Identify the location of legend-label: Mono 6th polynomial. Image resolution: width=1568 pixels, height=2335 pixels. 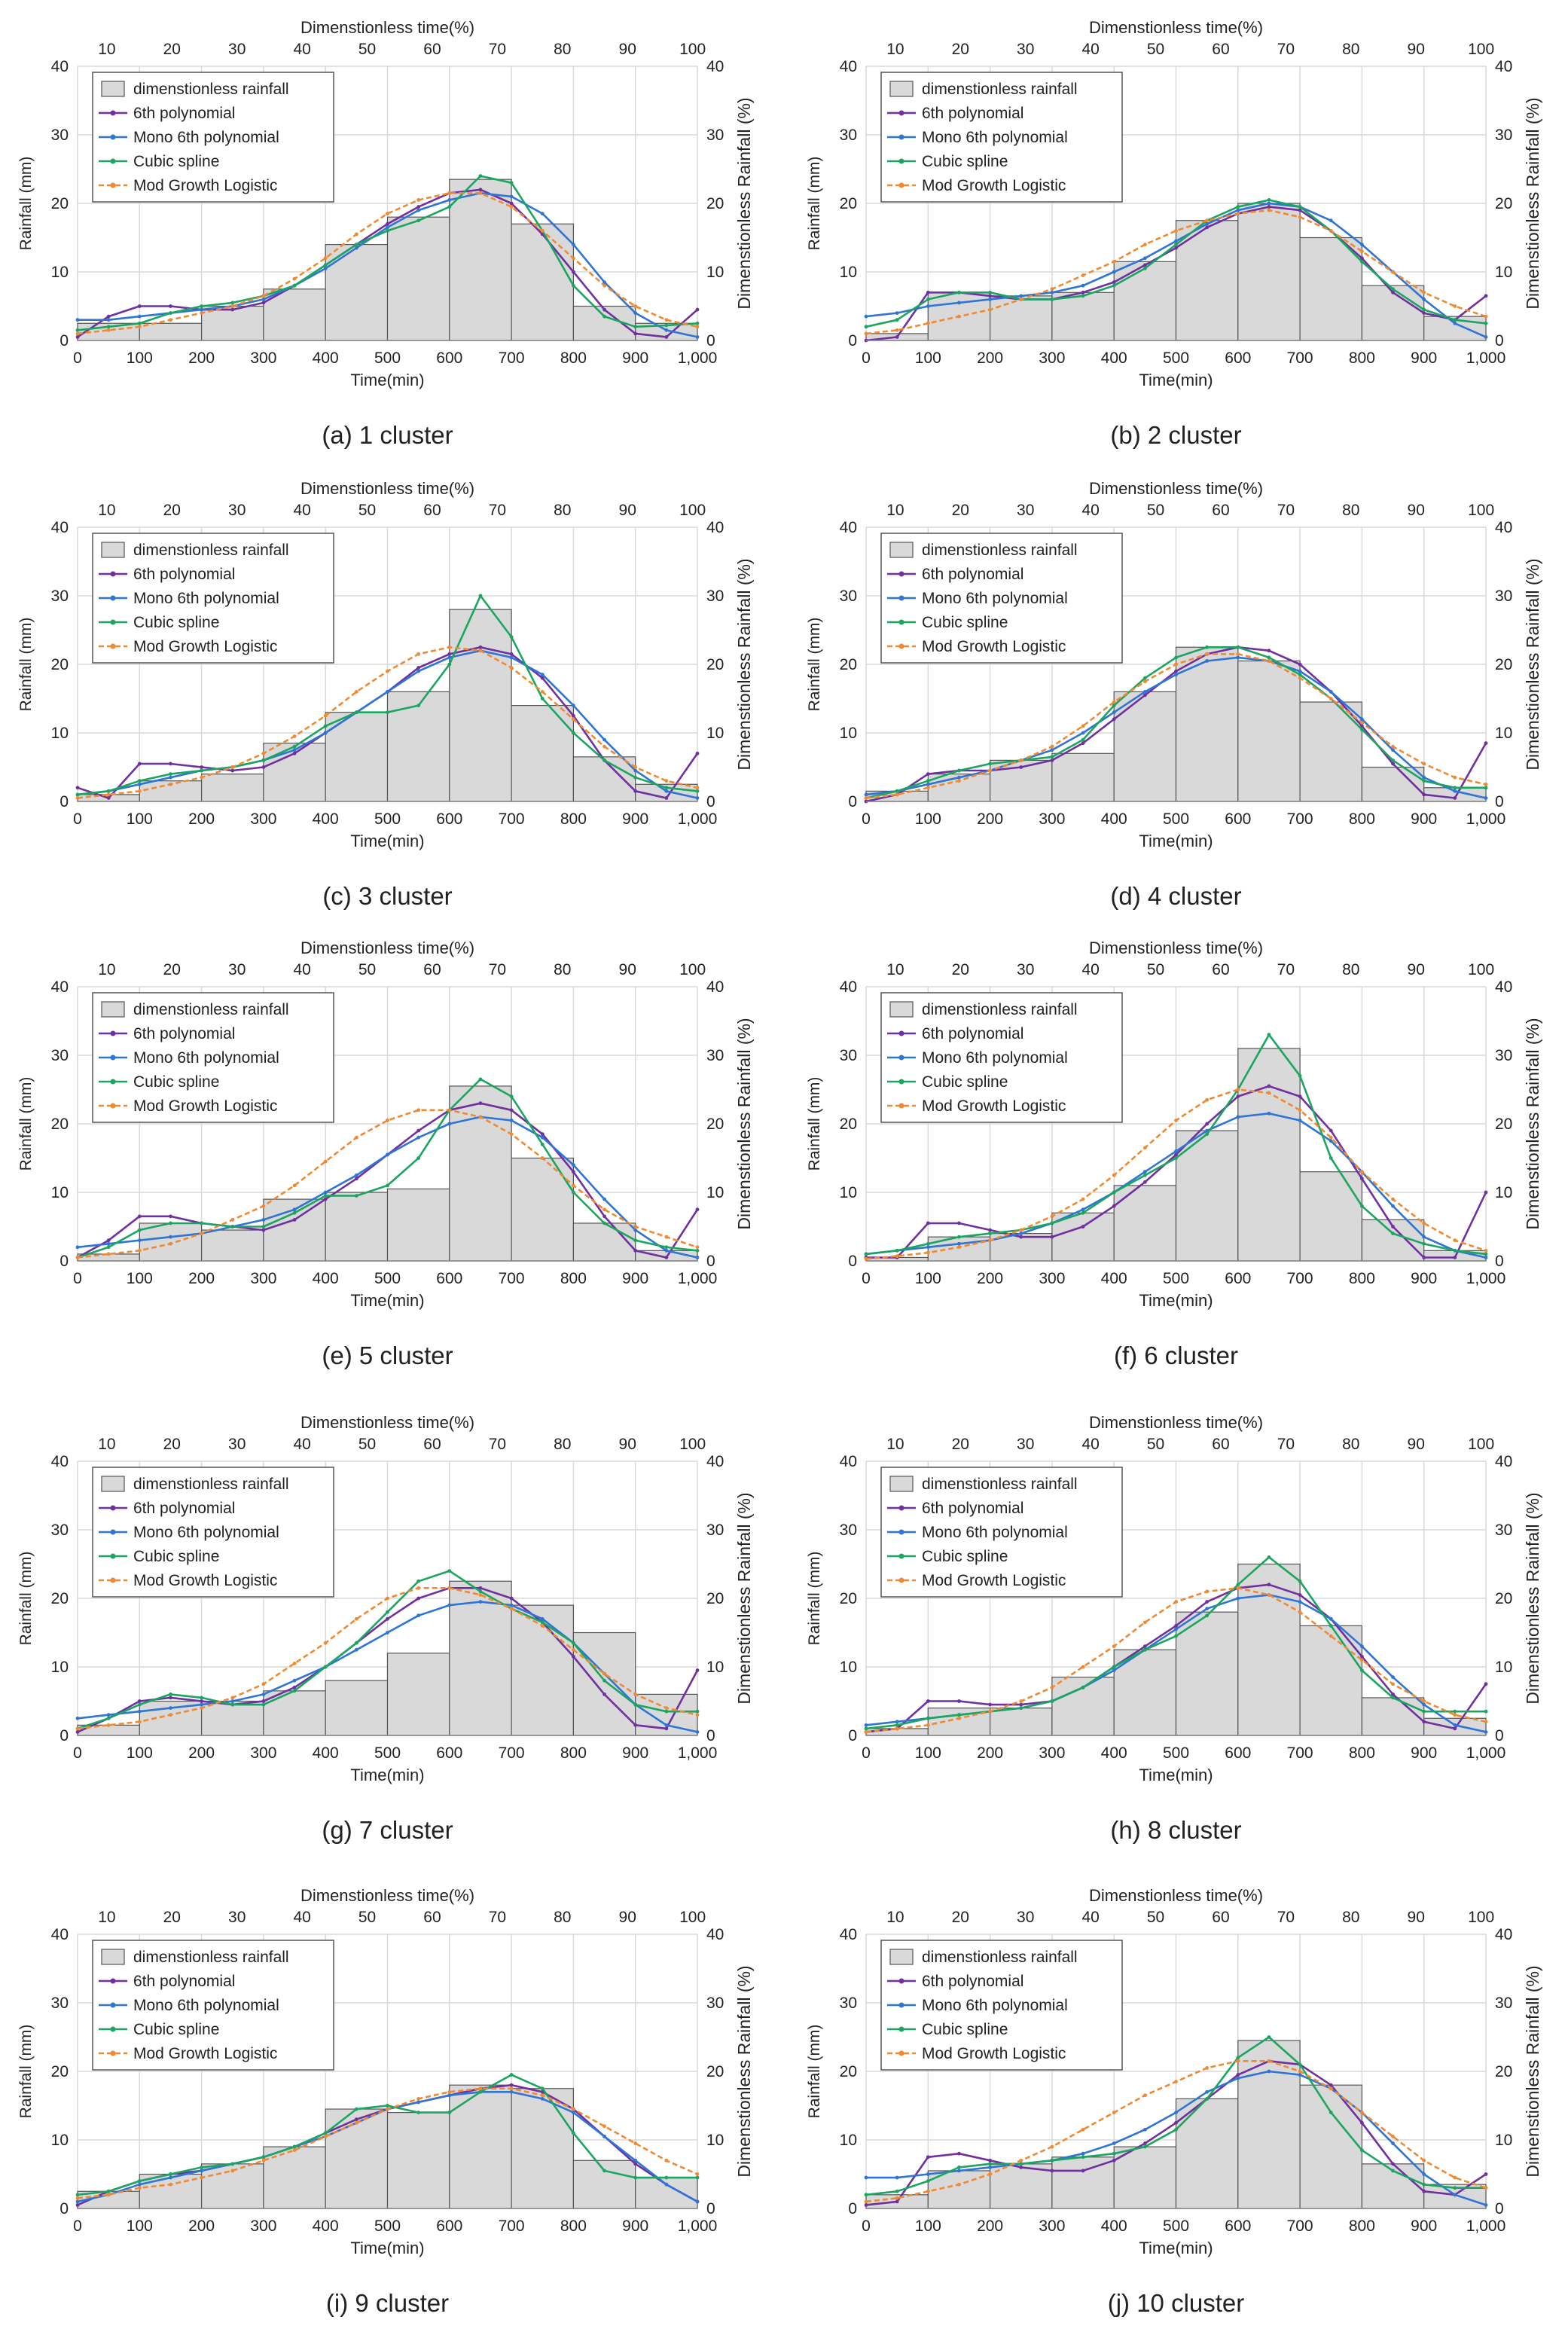
(206, 598).